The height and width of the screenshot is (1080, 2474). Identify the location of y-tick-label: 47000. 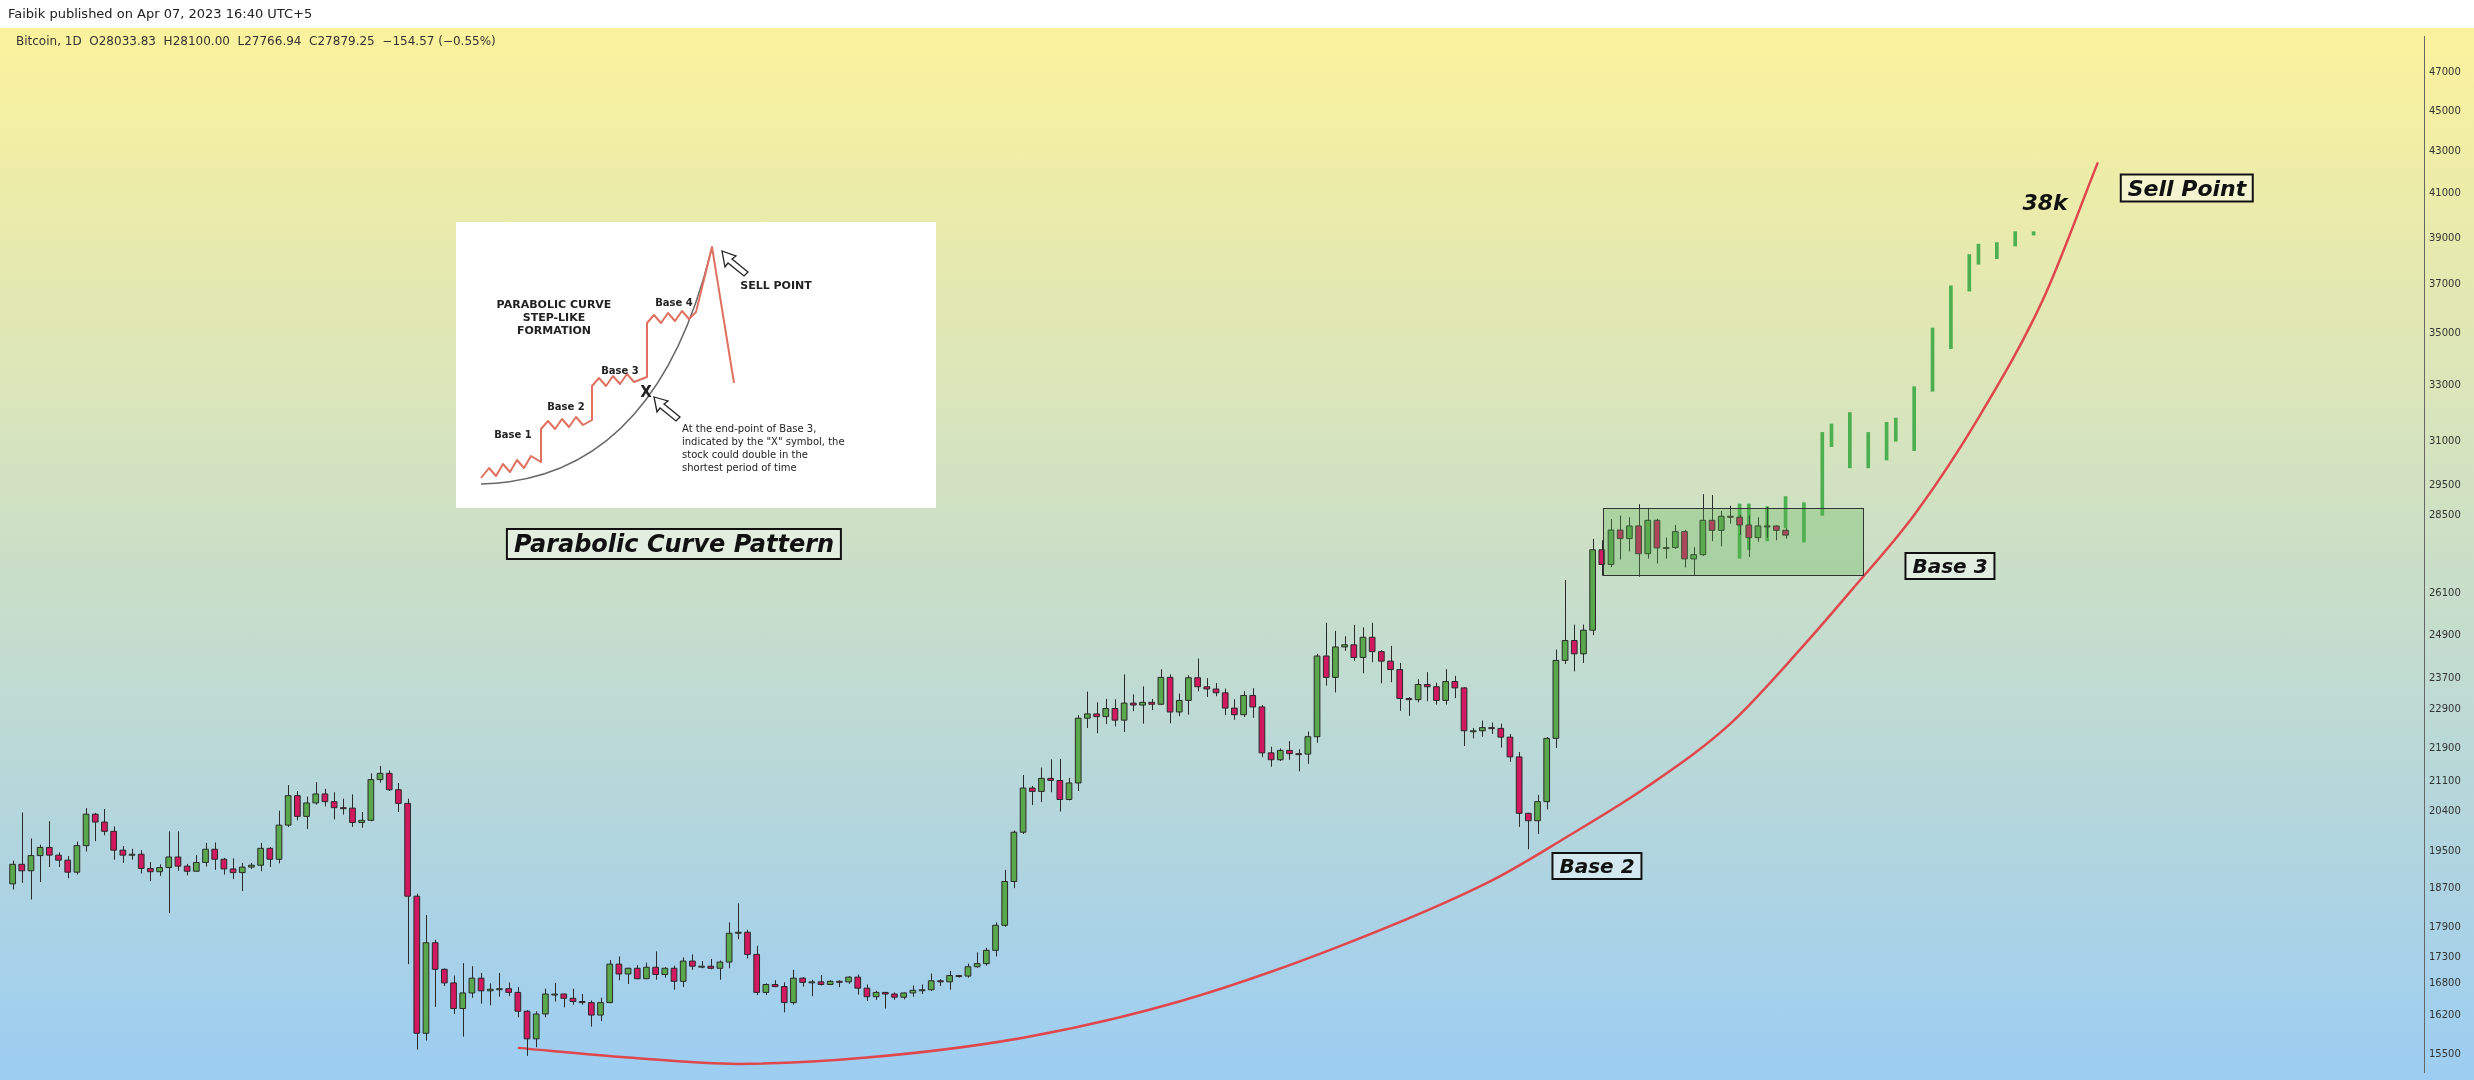
(2445, 72).